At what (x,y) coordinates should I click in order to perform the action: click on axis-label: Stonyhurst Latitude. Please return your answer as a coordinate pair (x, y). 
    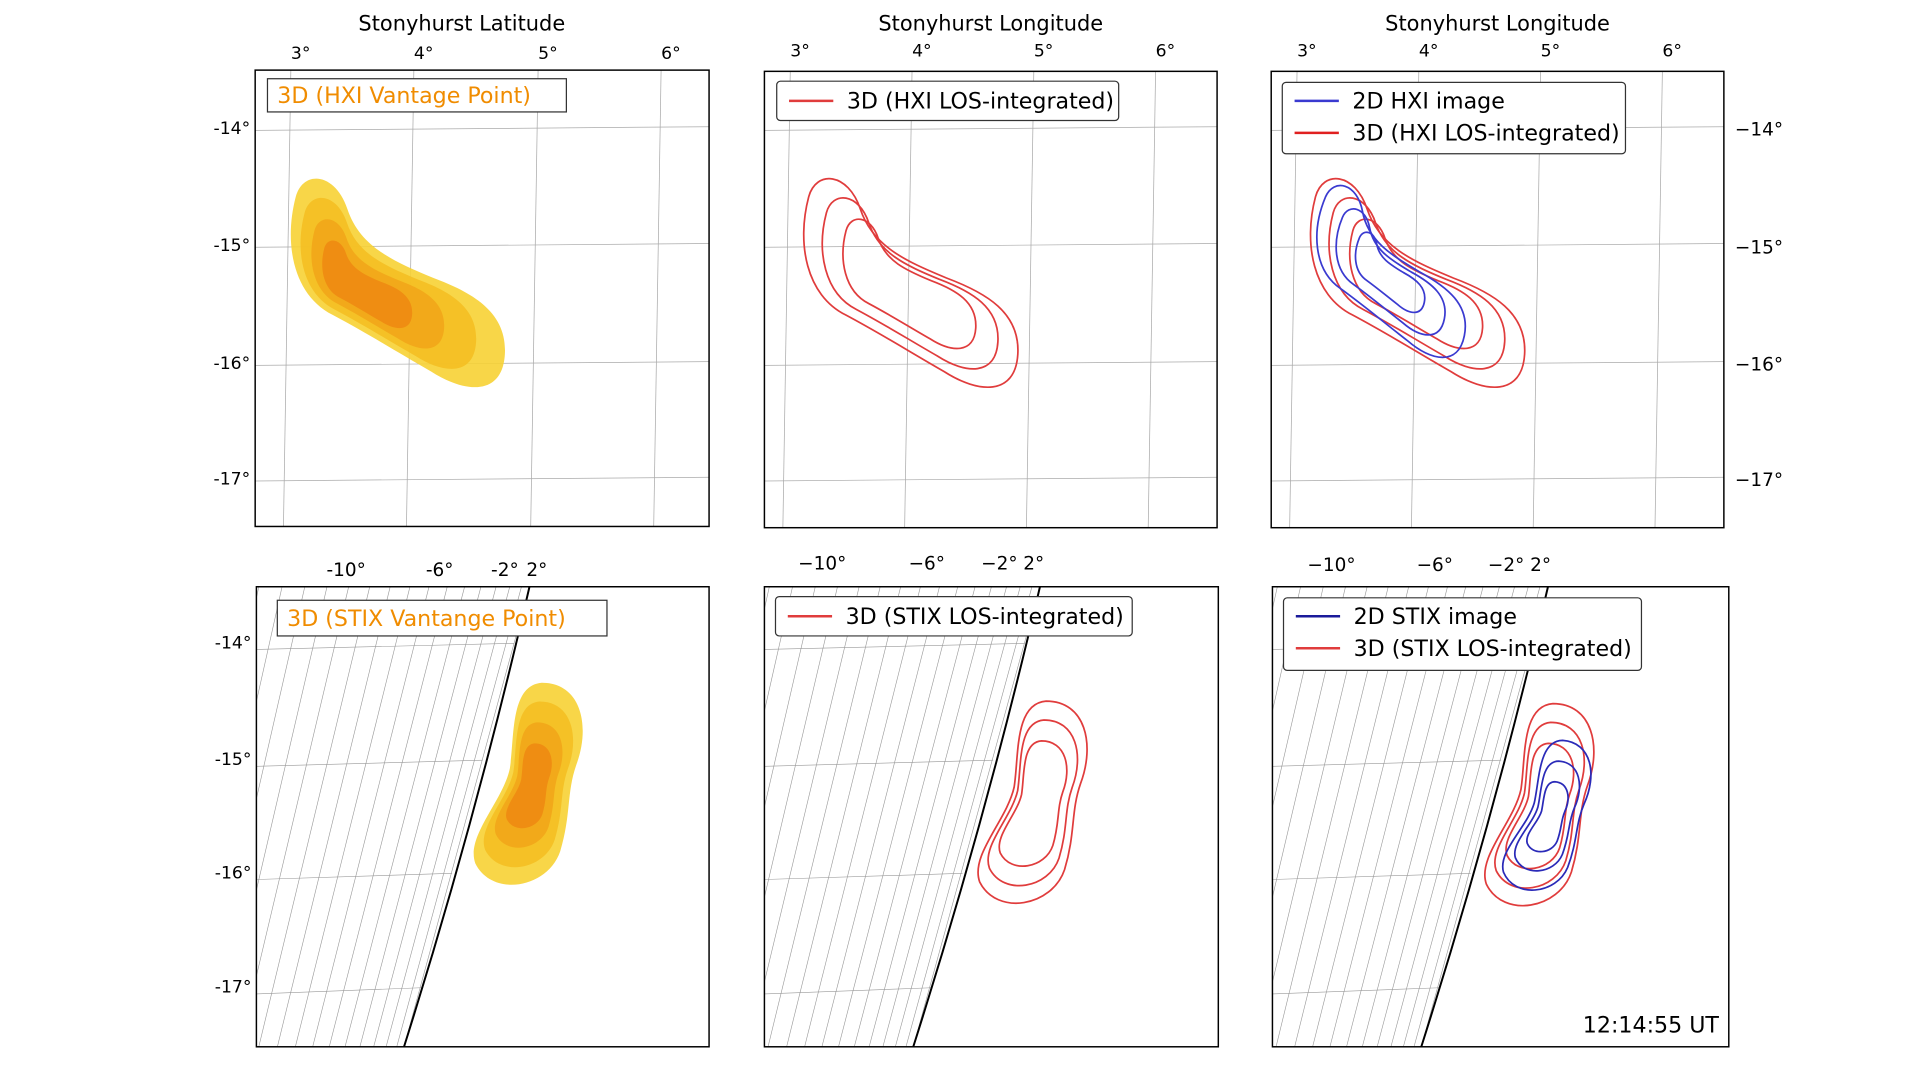
    Looking at the image, I should click on (461, 24).